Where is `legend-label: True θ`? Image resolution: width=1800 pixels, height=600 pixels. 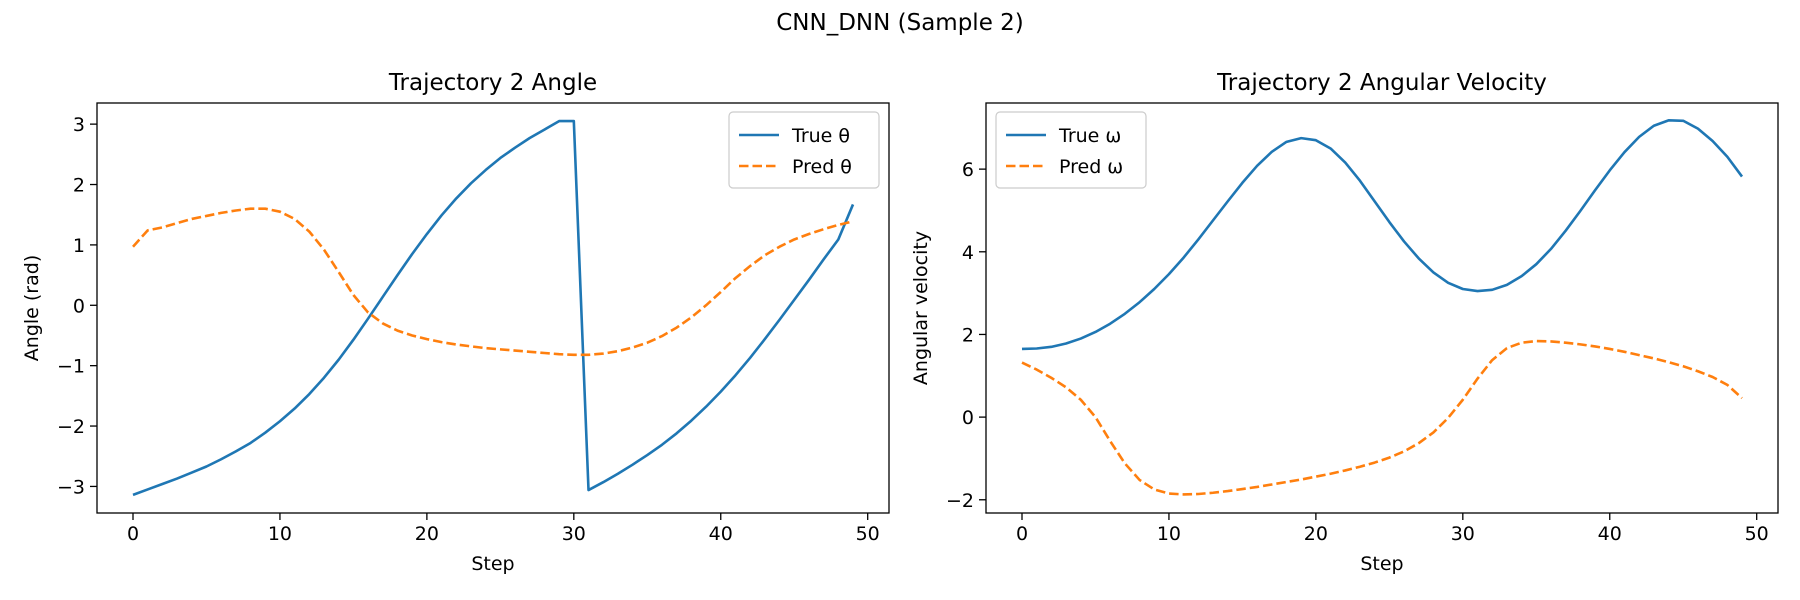
legend-label: True θ is located at coordinates (820, 136).